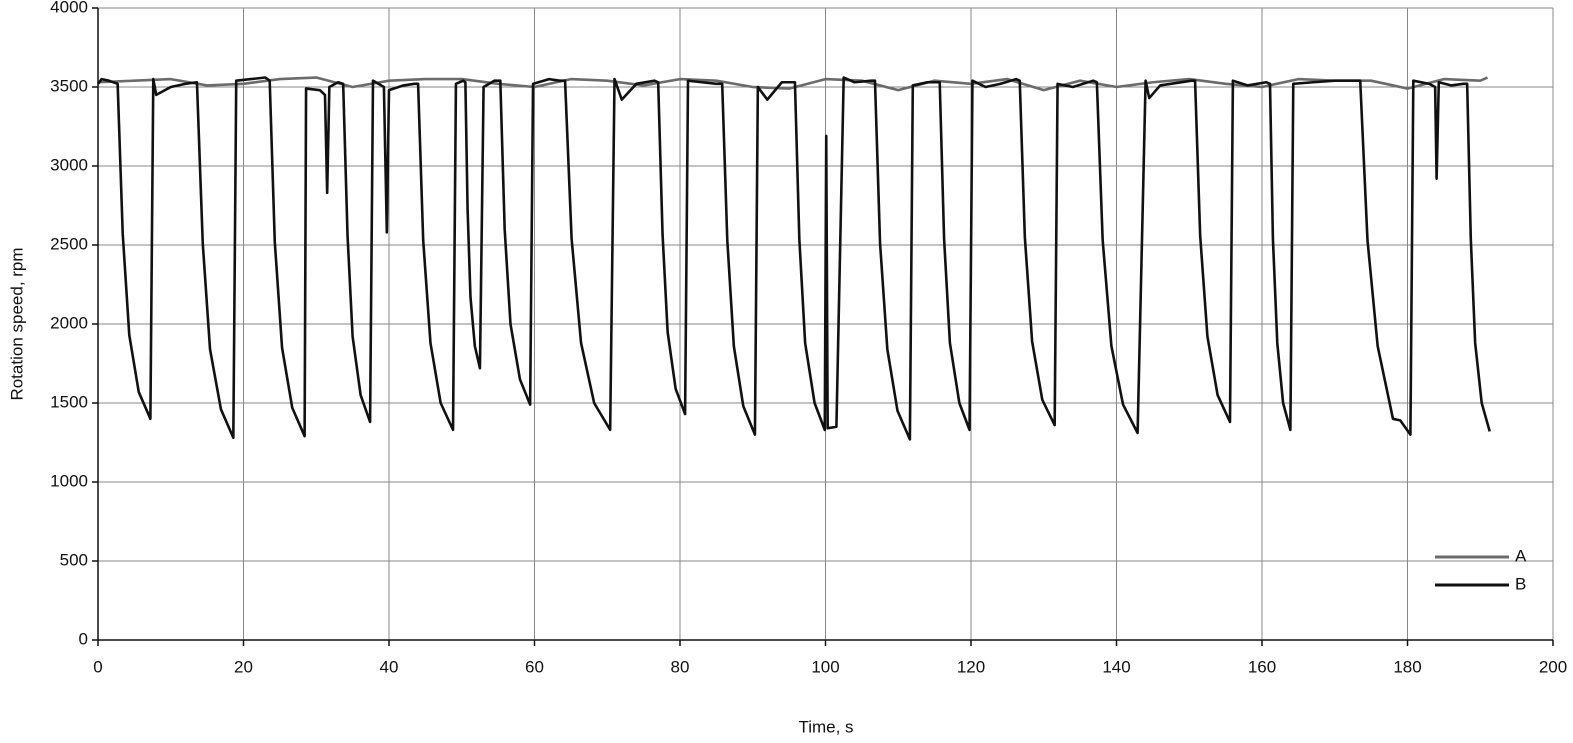  Describe the element at coordinates (971, 666) in the screenshot. I see `x-tick-label: 120` at that location.